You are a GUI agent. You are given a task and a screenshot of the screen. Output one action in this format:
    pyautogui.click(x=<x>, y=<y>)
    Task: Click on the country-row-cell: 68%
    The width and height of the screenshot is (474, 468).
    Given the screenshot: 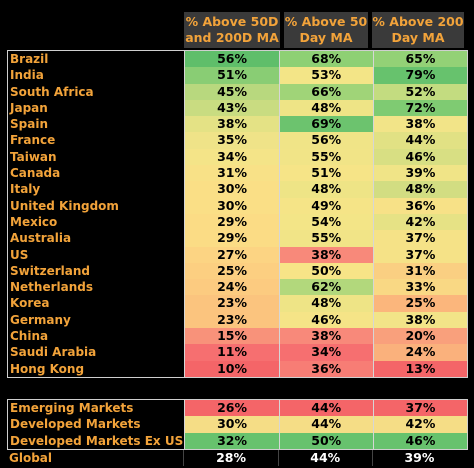 What is the action you would take?
    pyautogui.click(x=325, y=59)
    